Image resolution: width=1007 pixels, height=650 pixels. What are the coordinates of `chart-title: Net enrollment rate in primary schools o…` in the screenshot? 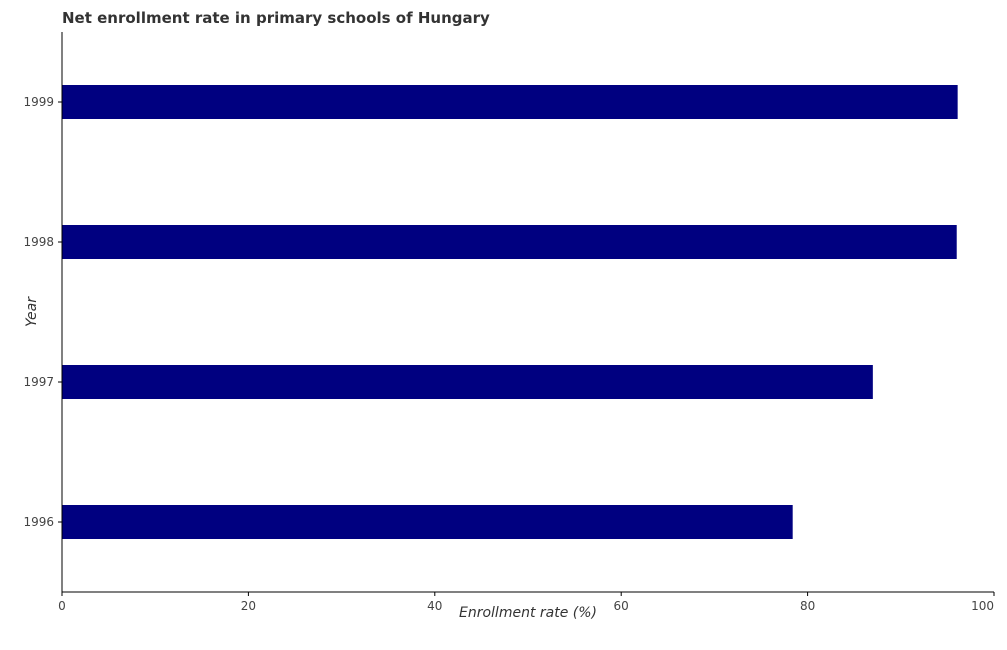 It's located at (276, 18).